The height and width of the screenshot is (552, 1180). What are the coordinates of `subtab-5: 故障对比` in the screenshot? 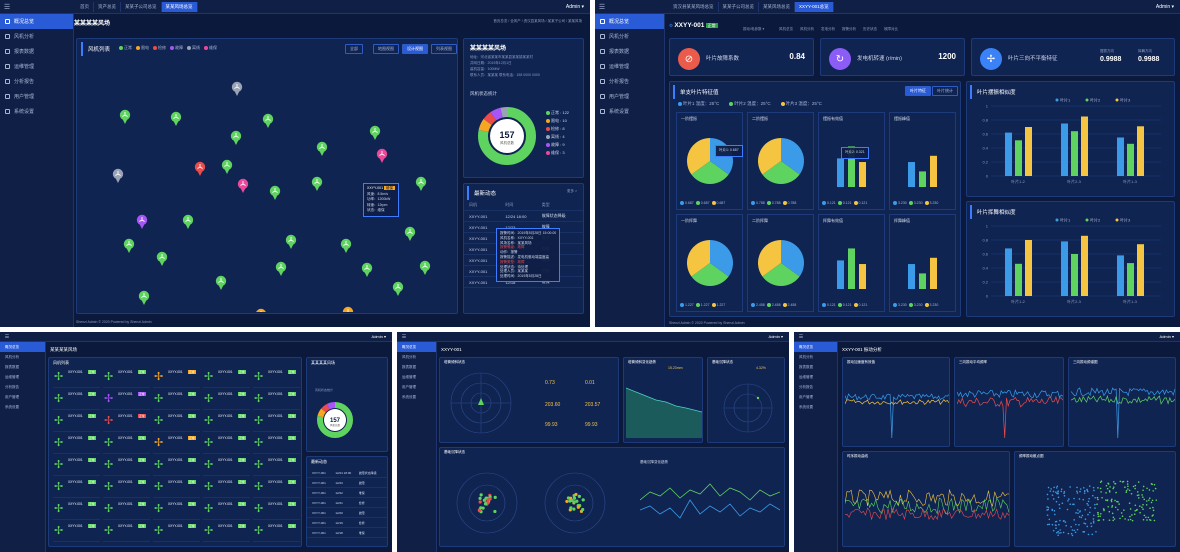 It's located at (891, 29).